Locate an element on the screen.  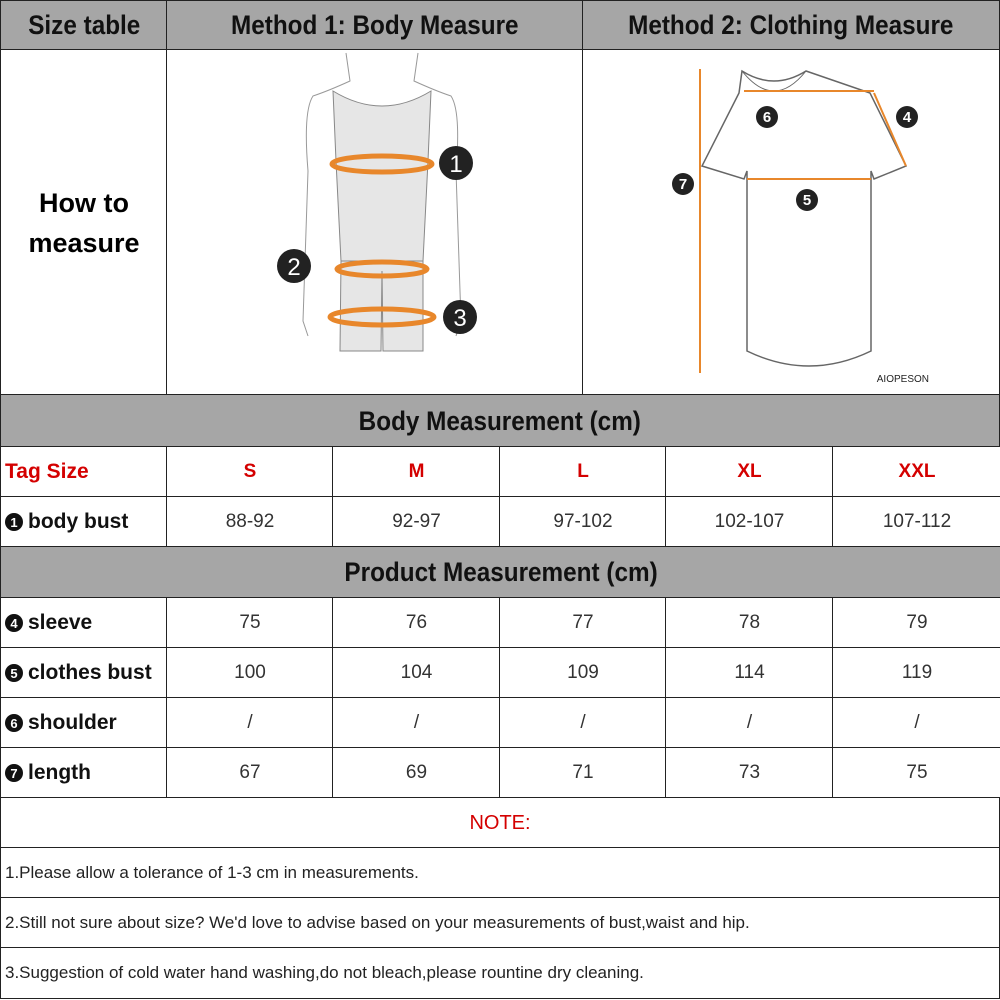
value-cell: 77 is located at coordinates (583, 623).